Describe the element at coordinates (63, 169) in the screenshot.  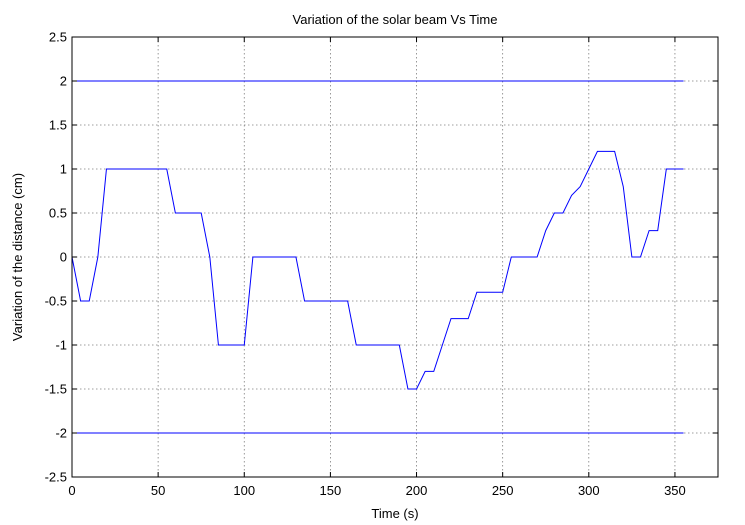
I see `y-tick-label: 1` at that location.